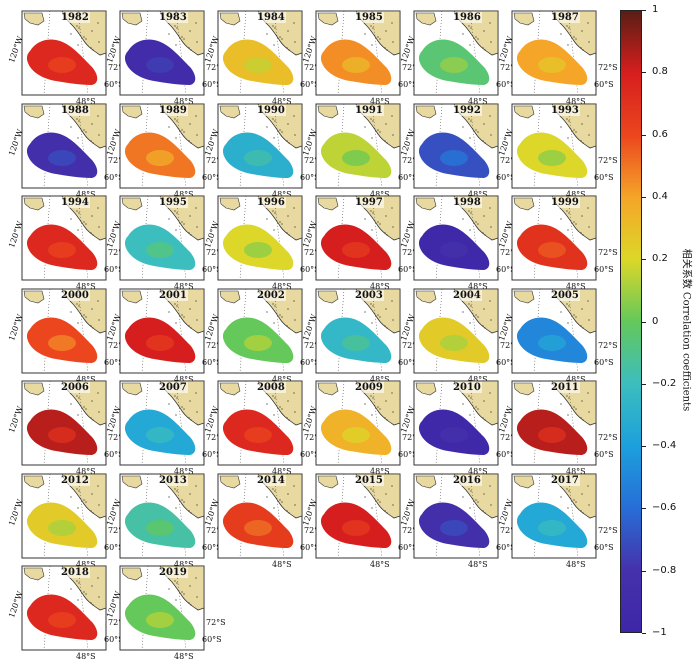  What do you see at coordinates (173, 17) in the screenshot?
I see `year-label: 1983` at bounding box center [173, 17].